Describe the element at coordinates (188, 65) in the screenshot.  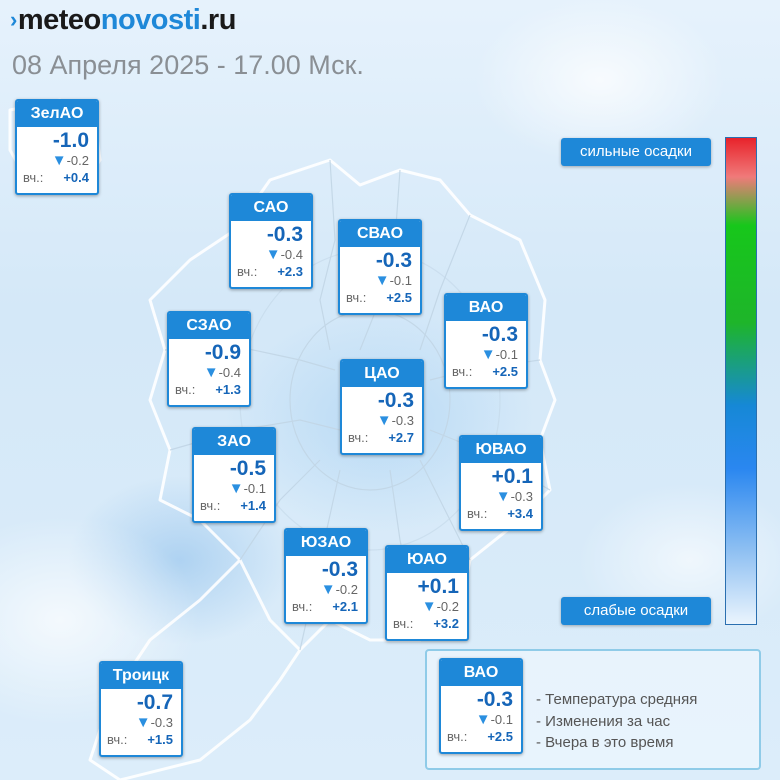
I see `date-time-title: 08 Апреля 2025 - 17.00 Мск.` at that location.